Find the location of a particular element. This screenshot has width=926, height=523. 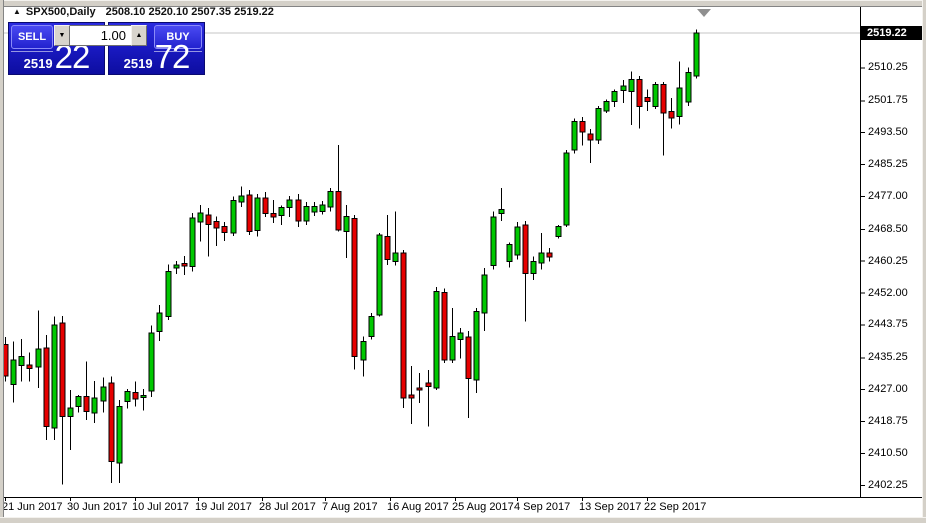

volume-input is located at coordinates (100, 35).